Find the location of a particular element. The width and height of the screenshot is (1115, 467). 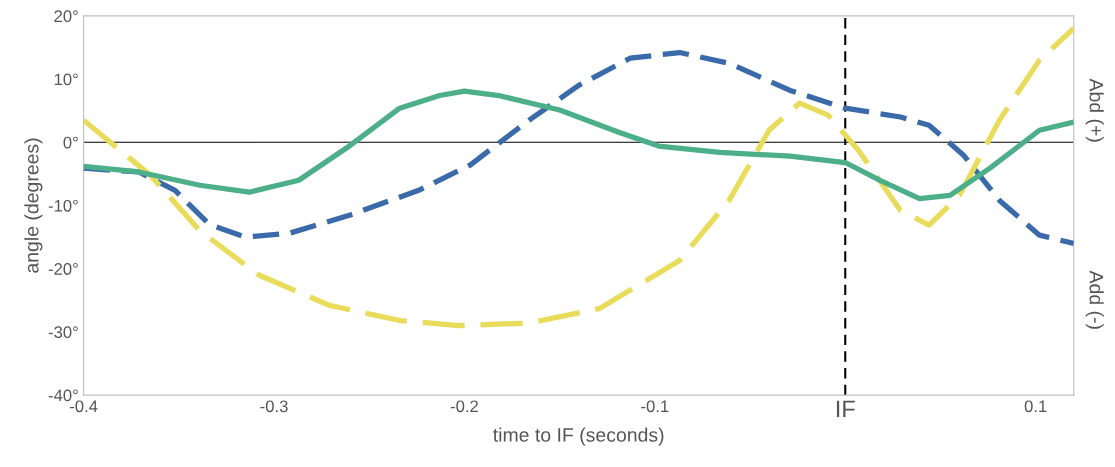

y-tick-label: -20° is located at coordinates (63, 269).